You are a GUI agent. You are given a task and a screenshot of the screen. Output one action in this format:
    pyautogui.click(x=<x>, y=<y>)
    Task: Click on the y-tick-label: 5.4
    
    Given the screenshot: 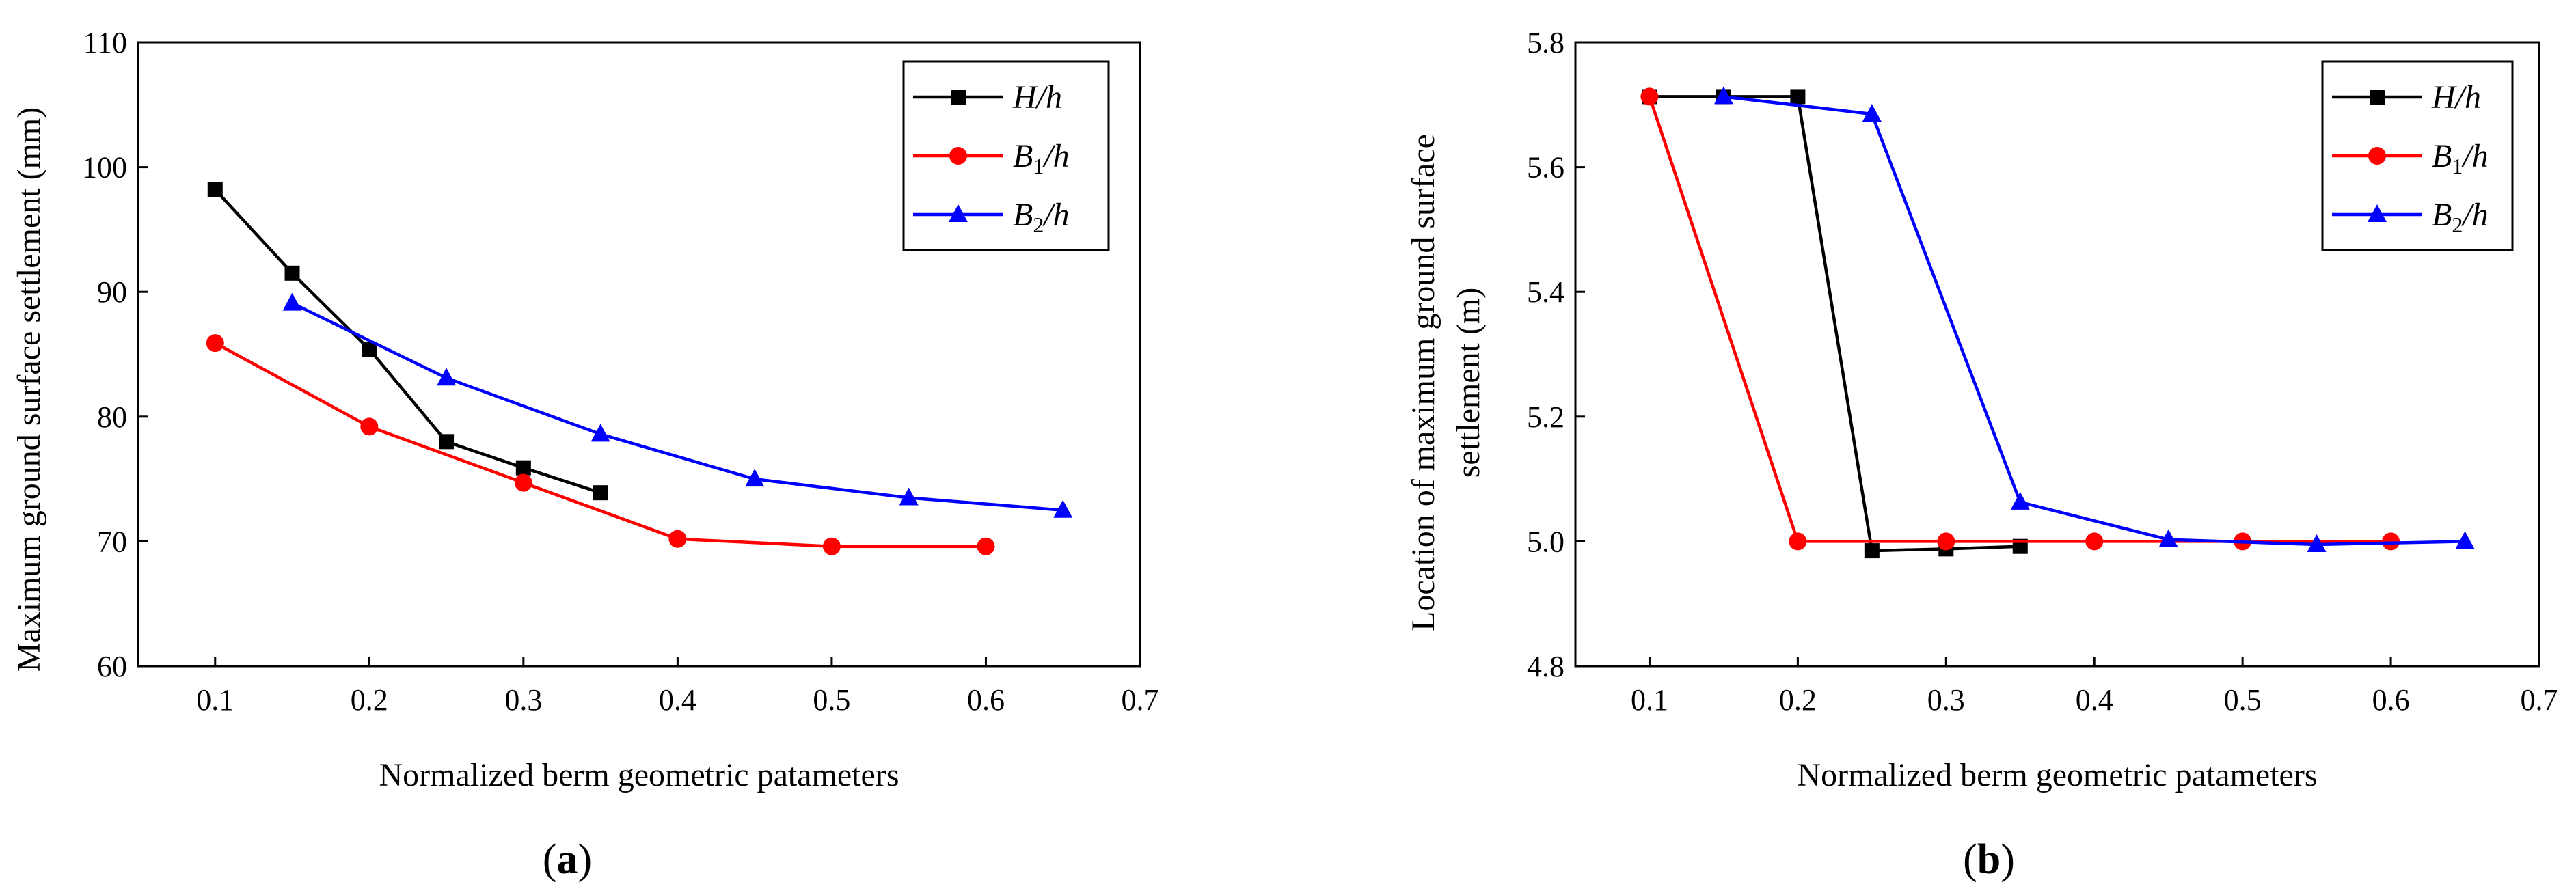 What is the action you would take?
    pyautogui.click(x=1546, y=292)
    